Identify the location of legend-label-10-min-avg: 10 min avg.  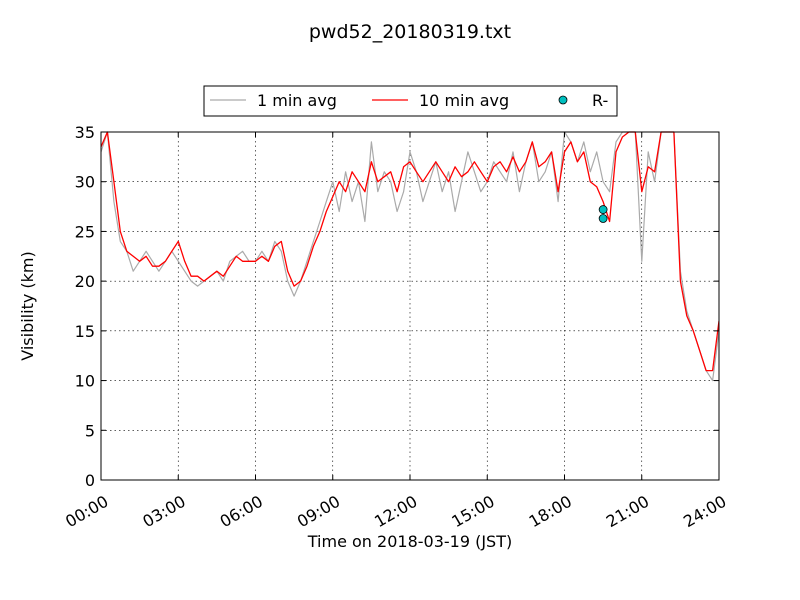
(464, 100).